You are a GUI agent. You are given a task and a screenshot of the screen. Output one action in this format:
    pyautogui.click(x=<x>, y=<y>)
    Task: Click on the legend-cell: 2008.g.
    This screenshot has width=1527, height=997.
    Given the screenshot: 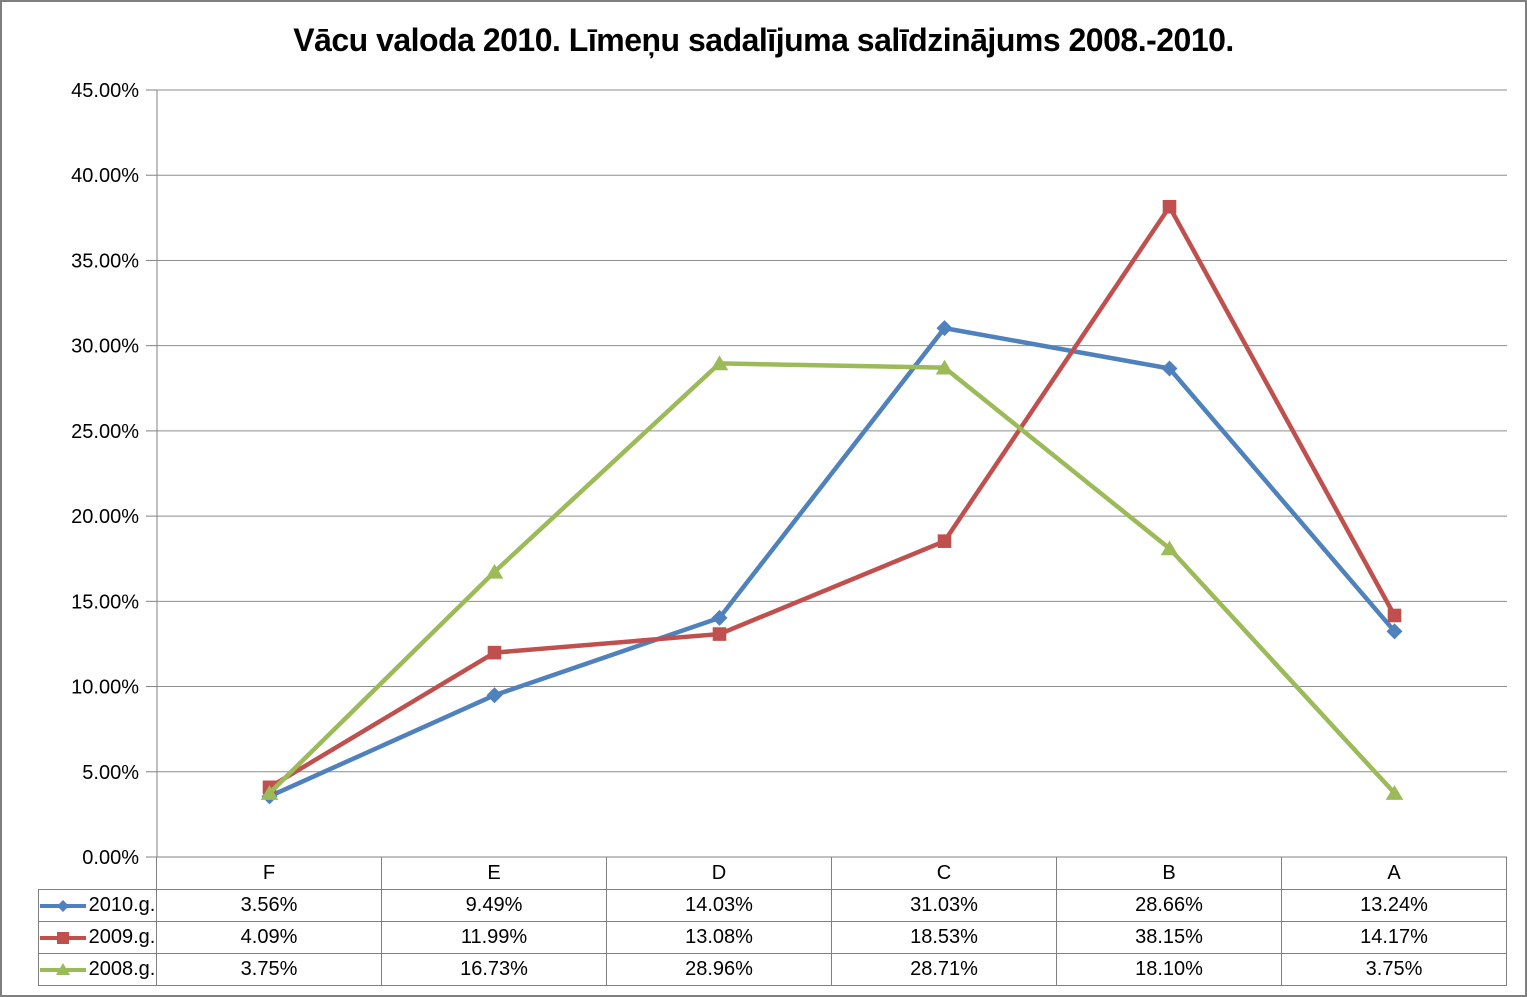 What is the action you would take?
    pyautogui.click(x=97, y=970)
    